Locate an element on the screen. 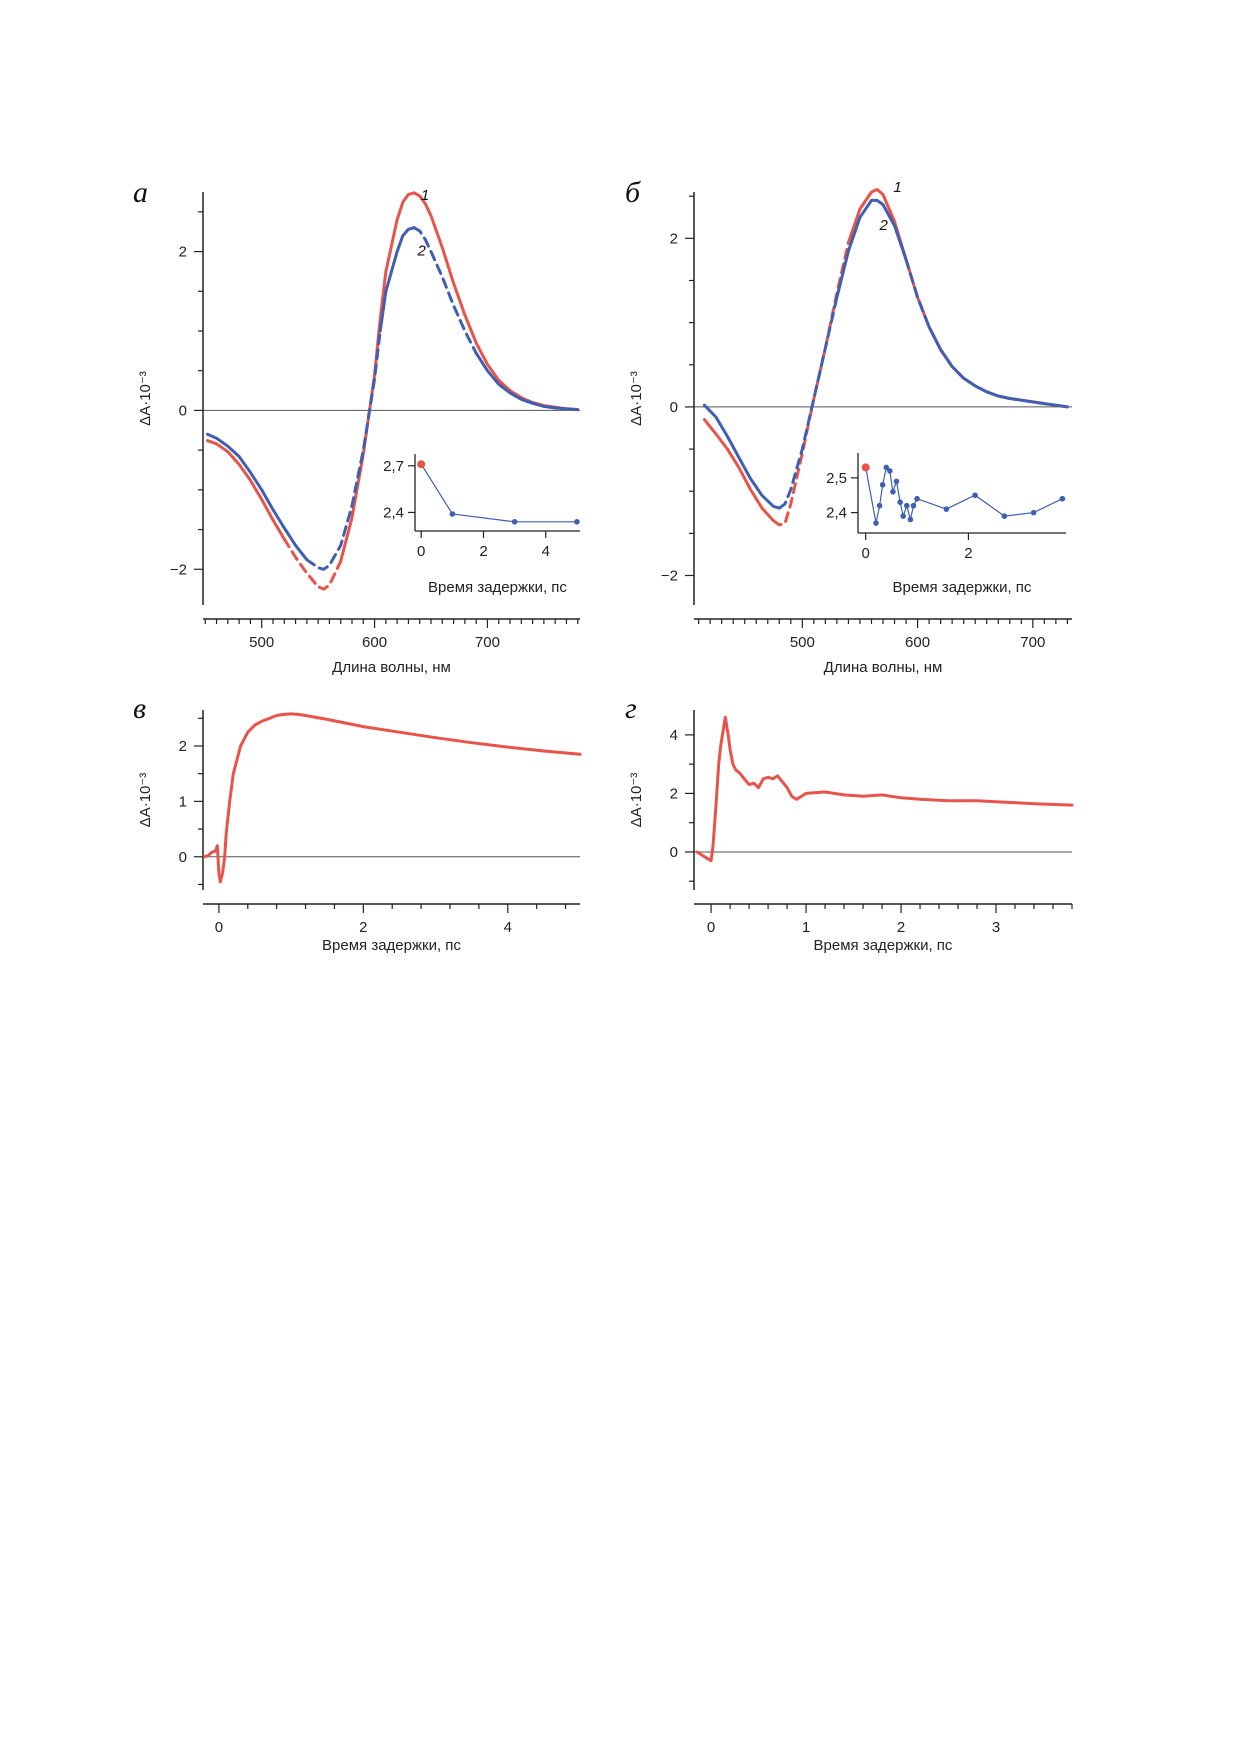 Image resolution: width=1240 pixels, height=1754 pixels. x-tick-label: 3 is located at coordinates (996, 927).